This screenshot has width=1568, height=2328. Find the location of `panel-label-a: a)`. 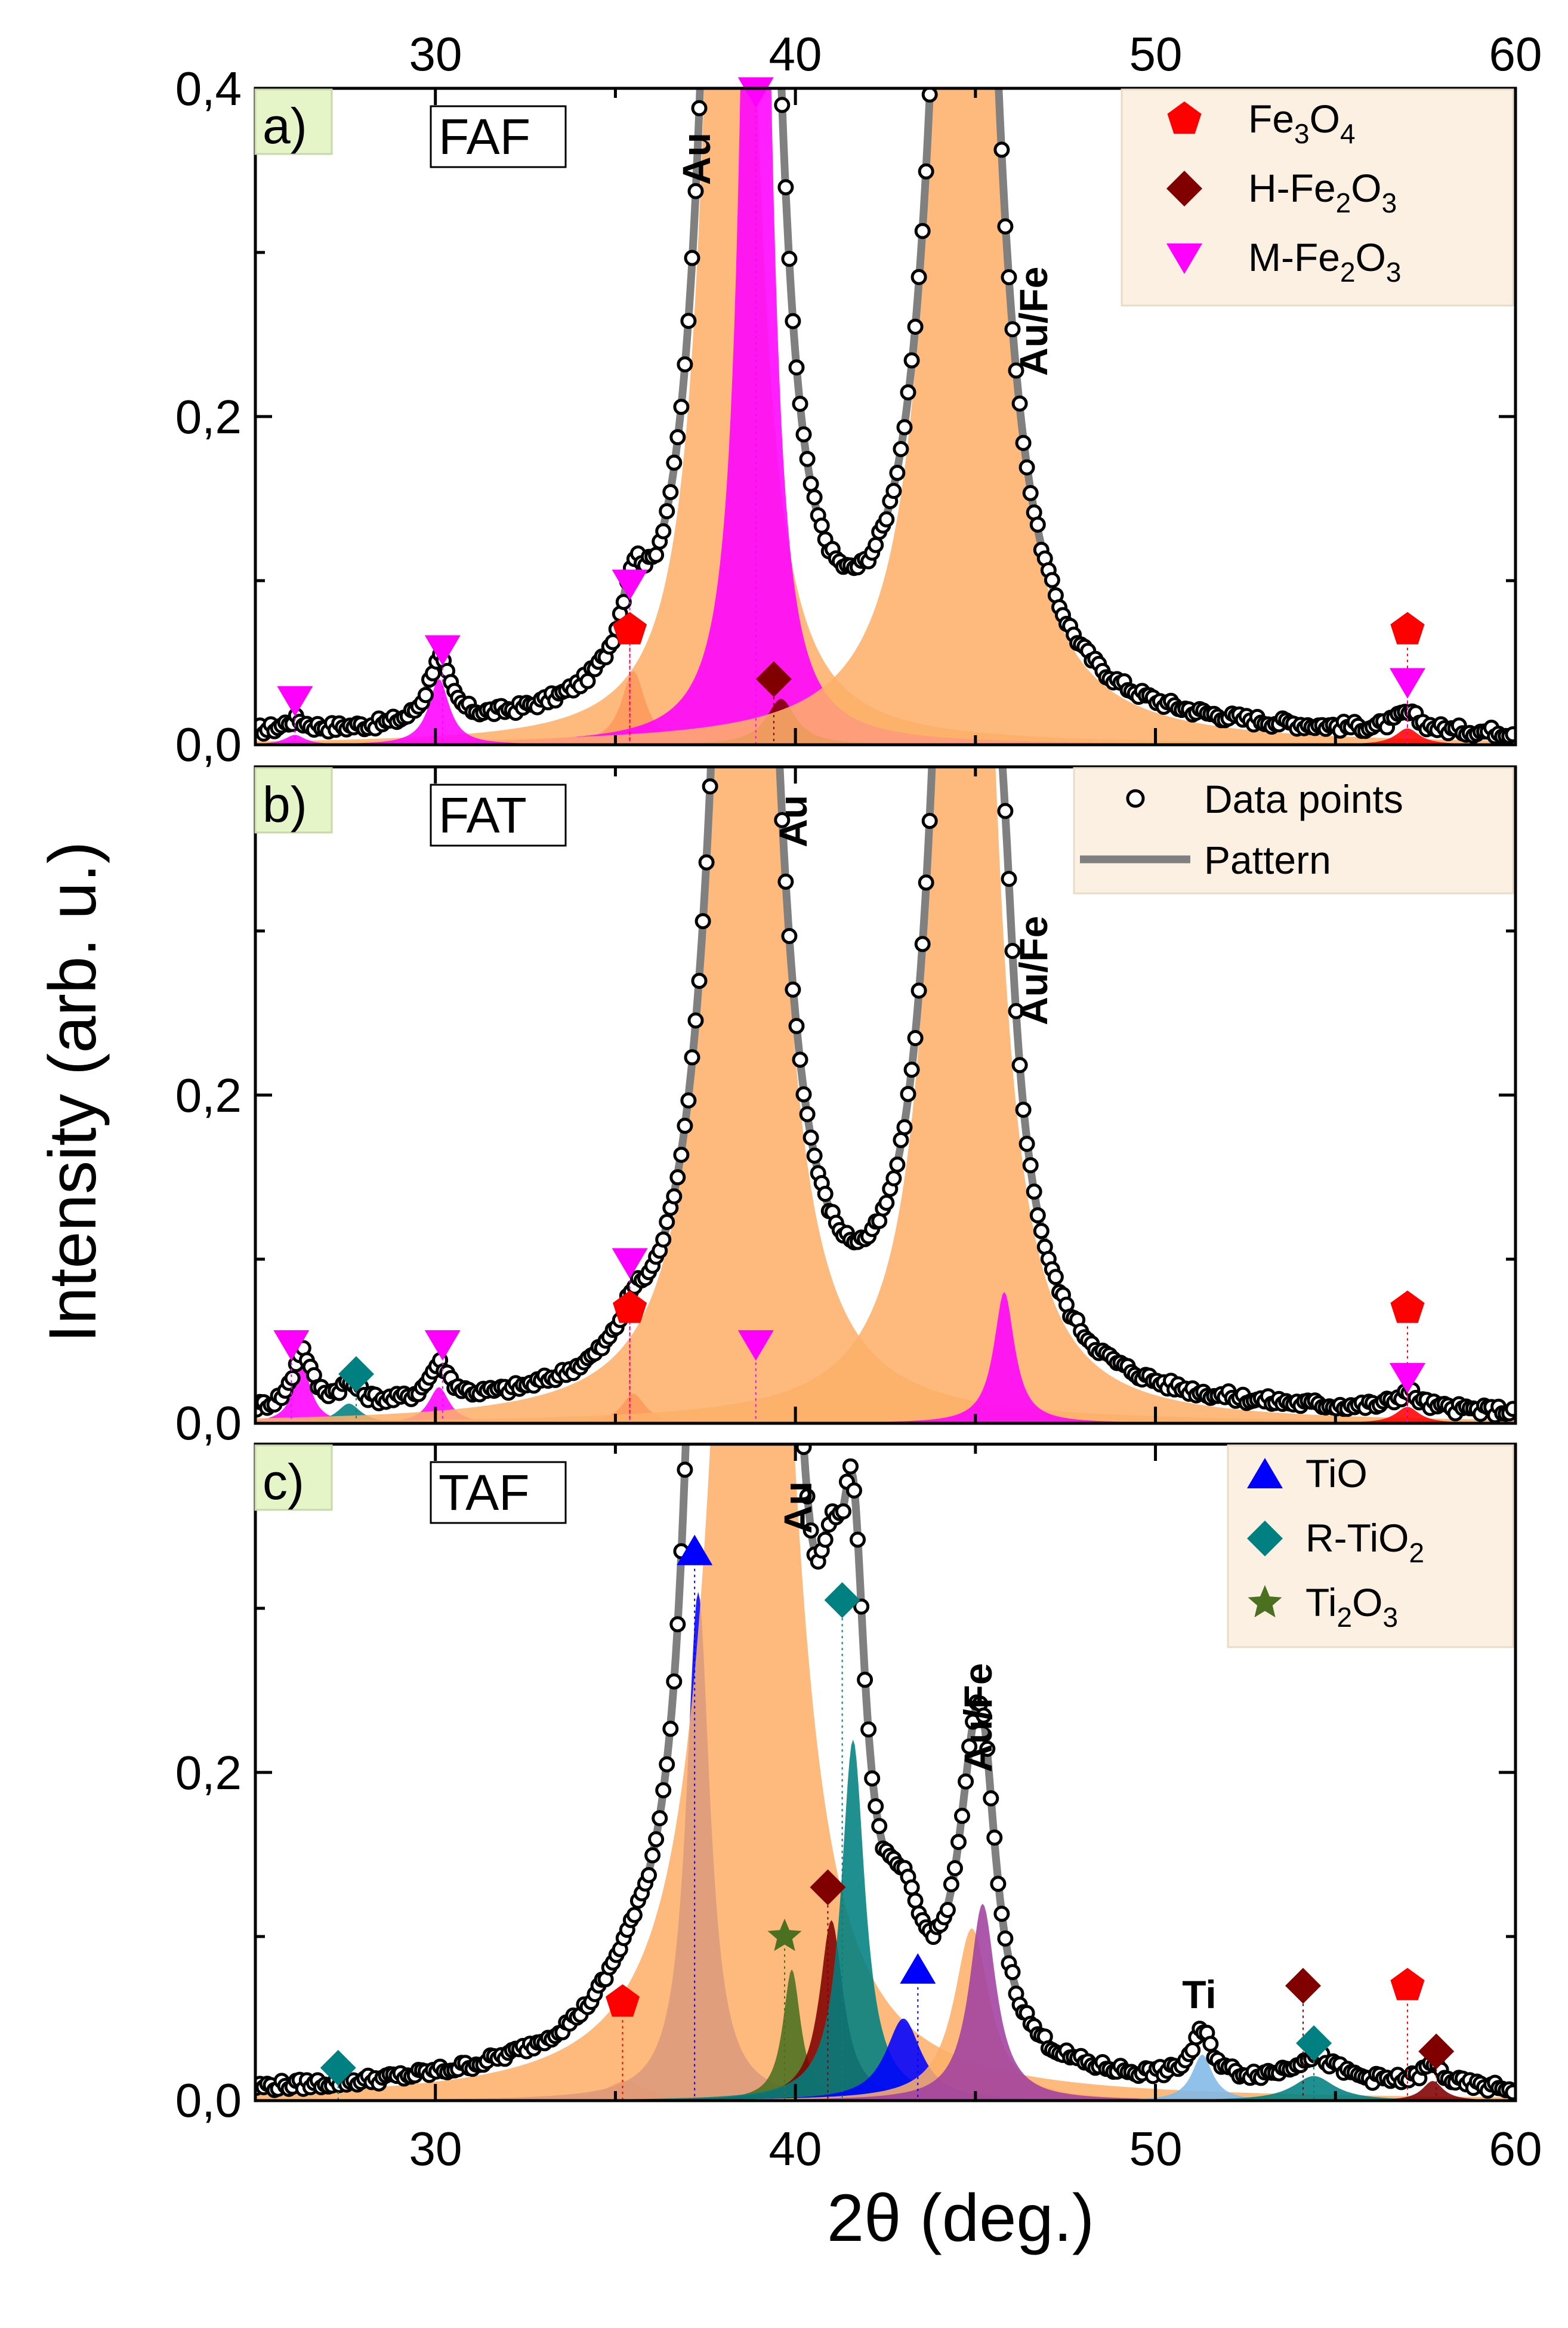

panel-label-a: a) is located at coordinates (293, 121).